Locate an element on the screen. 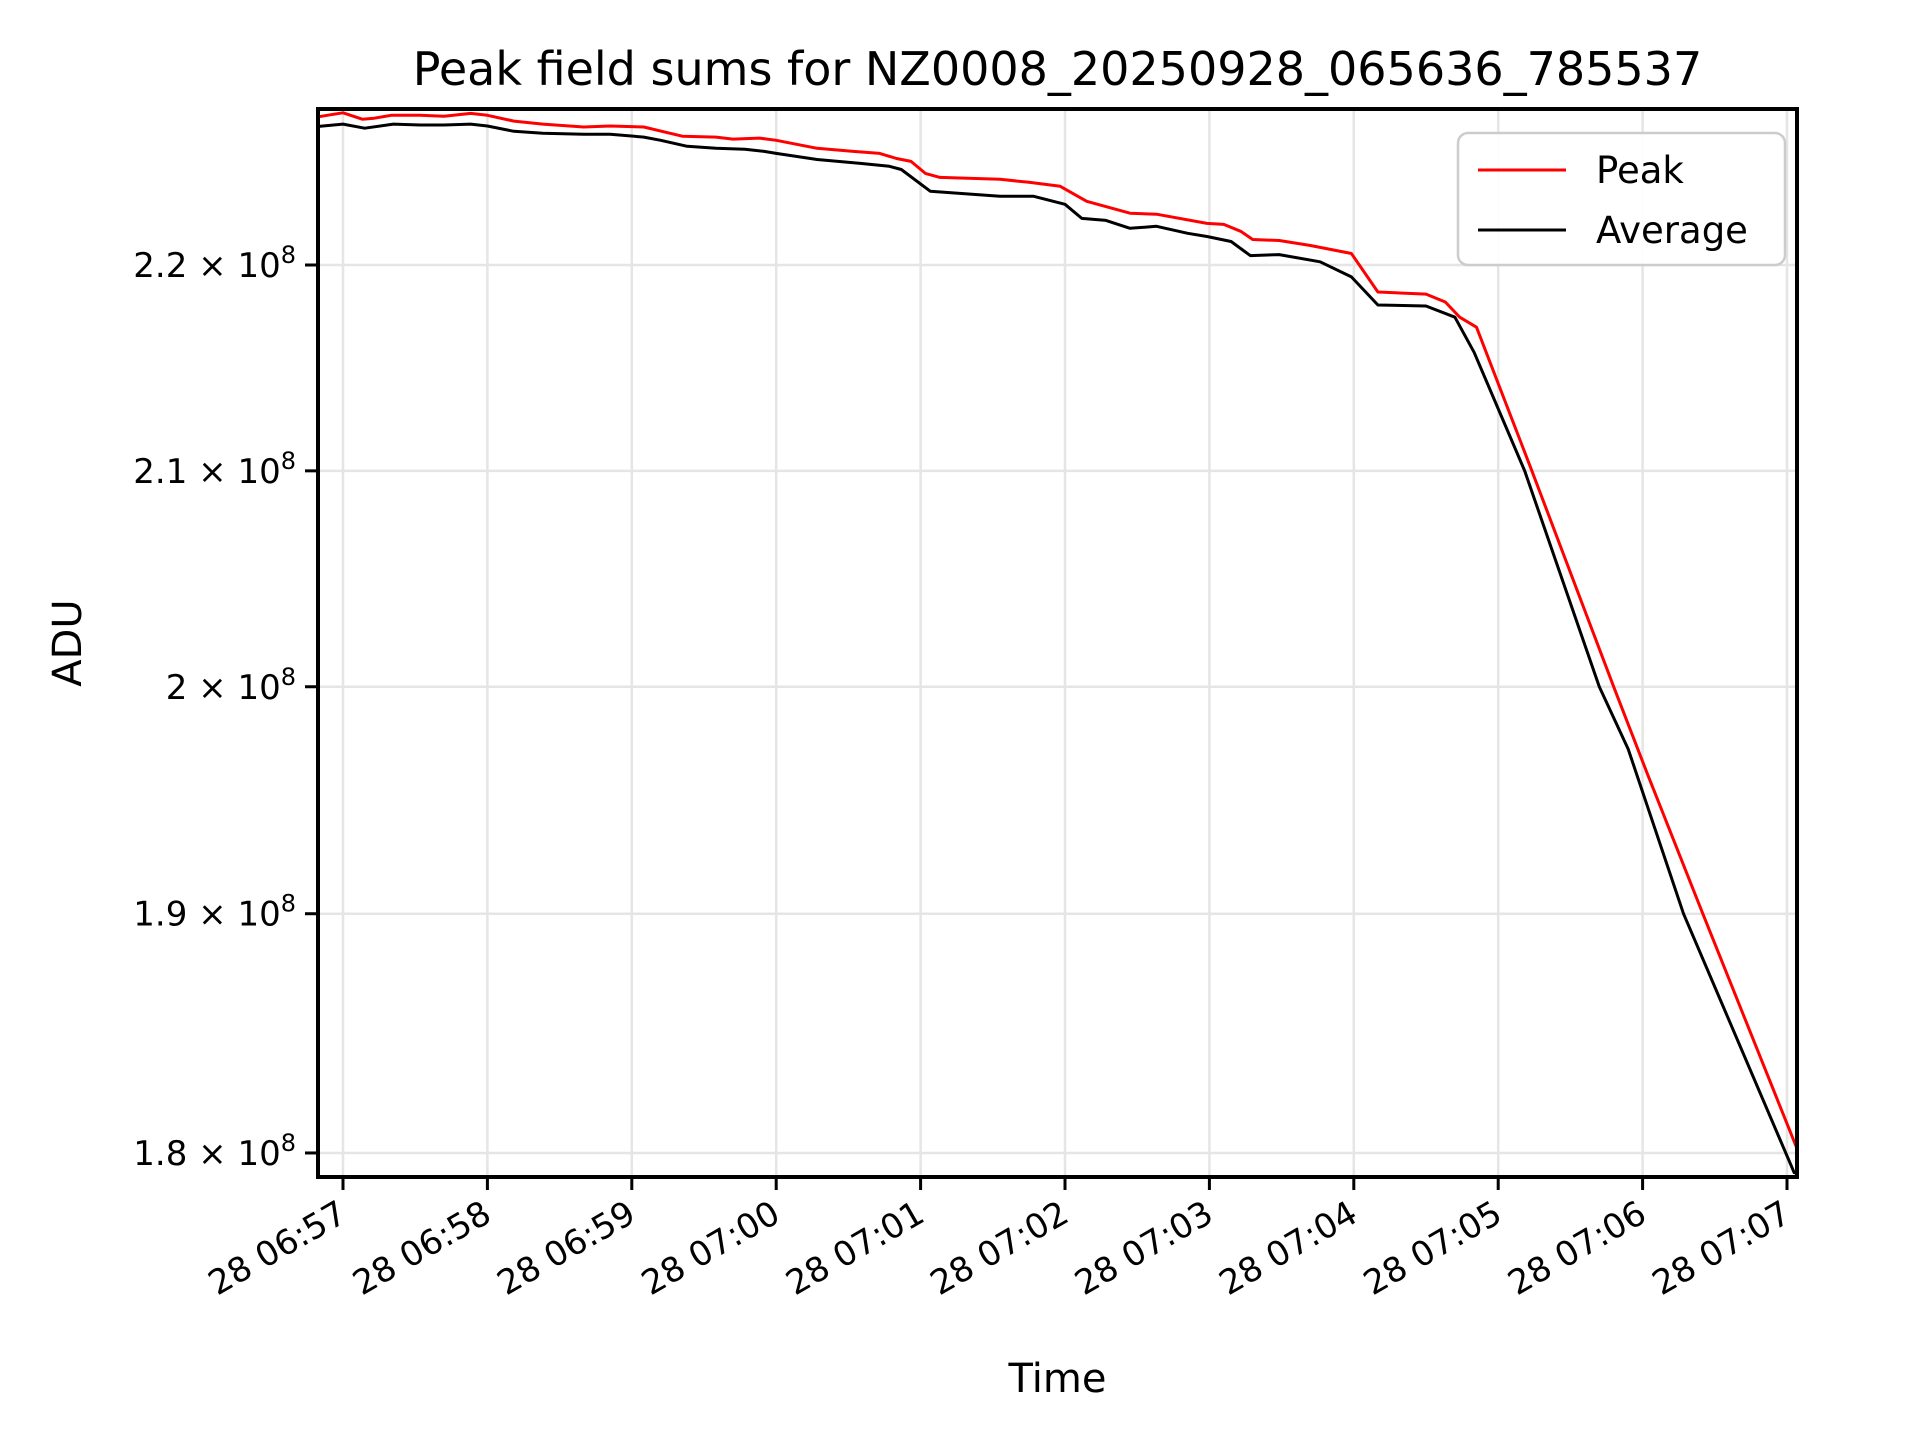 This screenshot has width=1920, height=1440. x-tick-label: 28 07:06 is located at coordinates (1577, 1248).